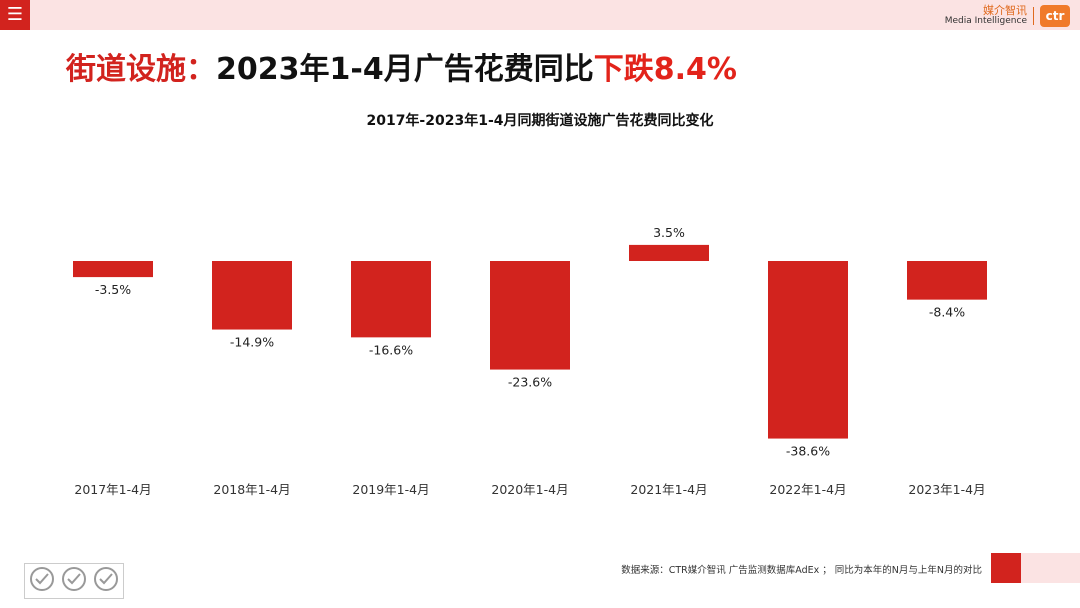 This screenshot has height=608, width=1080. I want to click on category-label-3: 2020年1-4月, so click(529, 489).